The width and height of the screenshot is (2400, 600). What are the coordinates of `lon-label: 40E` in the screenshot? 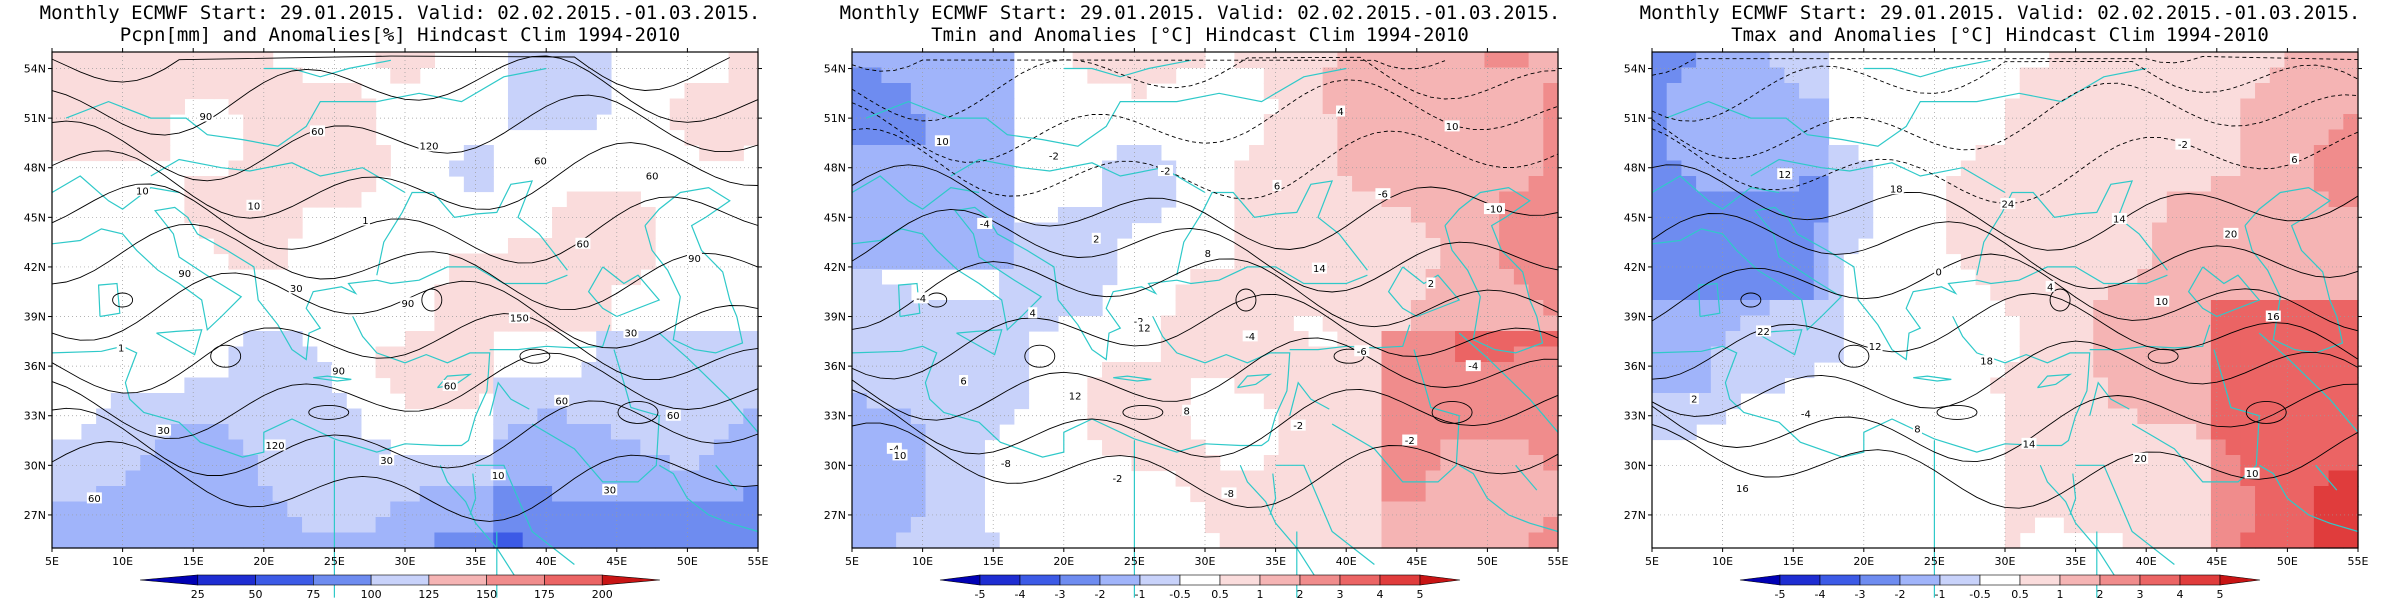 It's located at (546, 561).